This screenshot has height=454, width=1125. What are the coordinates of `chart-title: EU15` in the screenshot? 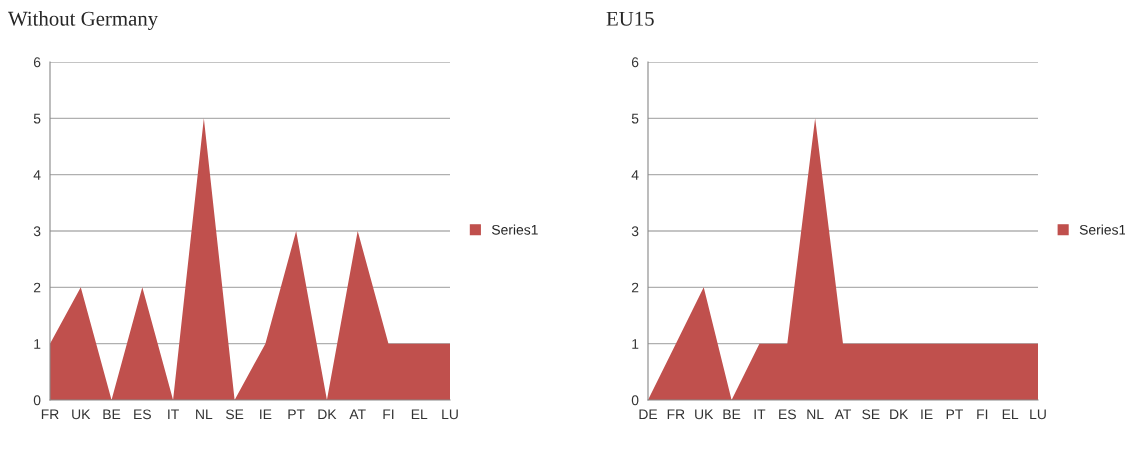 It's located at (630, 18).